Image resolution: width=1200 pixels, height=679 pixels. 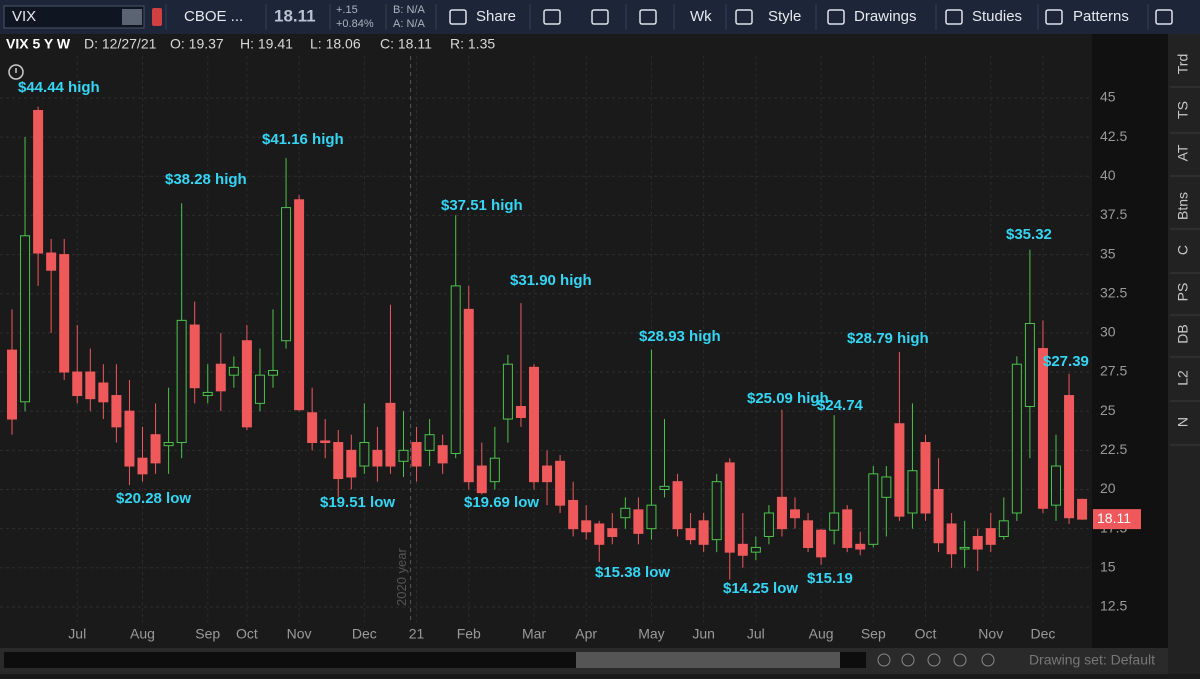 What do you see at coordinates (38, 44) in the screenshot?
I see `symbol-period: VIX 5 Y W` at bounding box center [38, 44].